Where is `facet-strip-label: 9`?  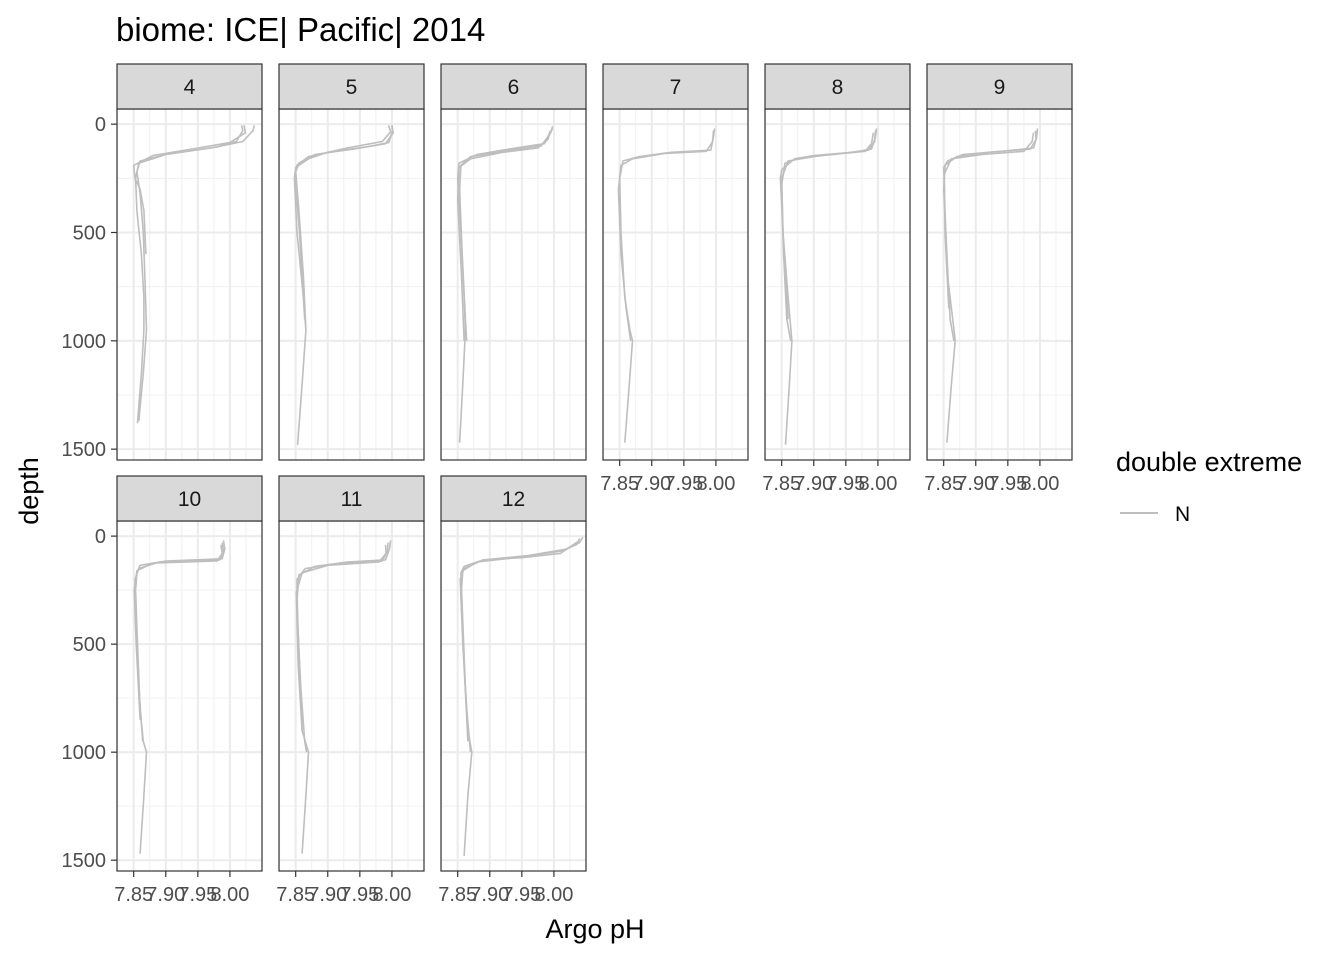 facet-strip-label: 9 is located at coordinates (1000, 87).